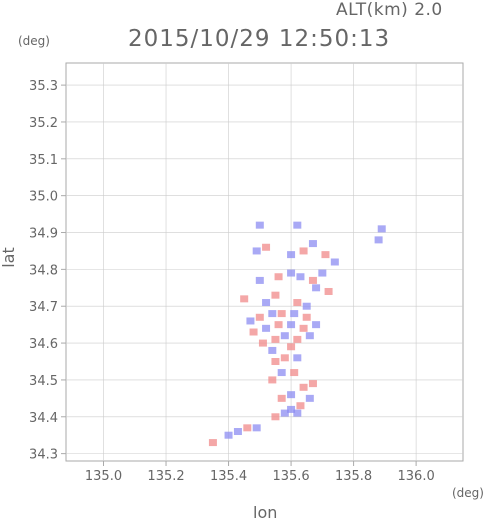 This screenshot has height=522, width=491. What do you see at coordinates (43, 270) in the screenshot?
I see `y-tick-label: 34.8` at bounding box center [43, 270].